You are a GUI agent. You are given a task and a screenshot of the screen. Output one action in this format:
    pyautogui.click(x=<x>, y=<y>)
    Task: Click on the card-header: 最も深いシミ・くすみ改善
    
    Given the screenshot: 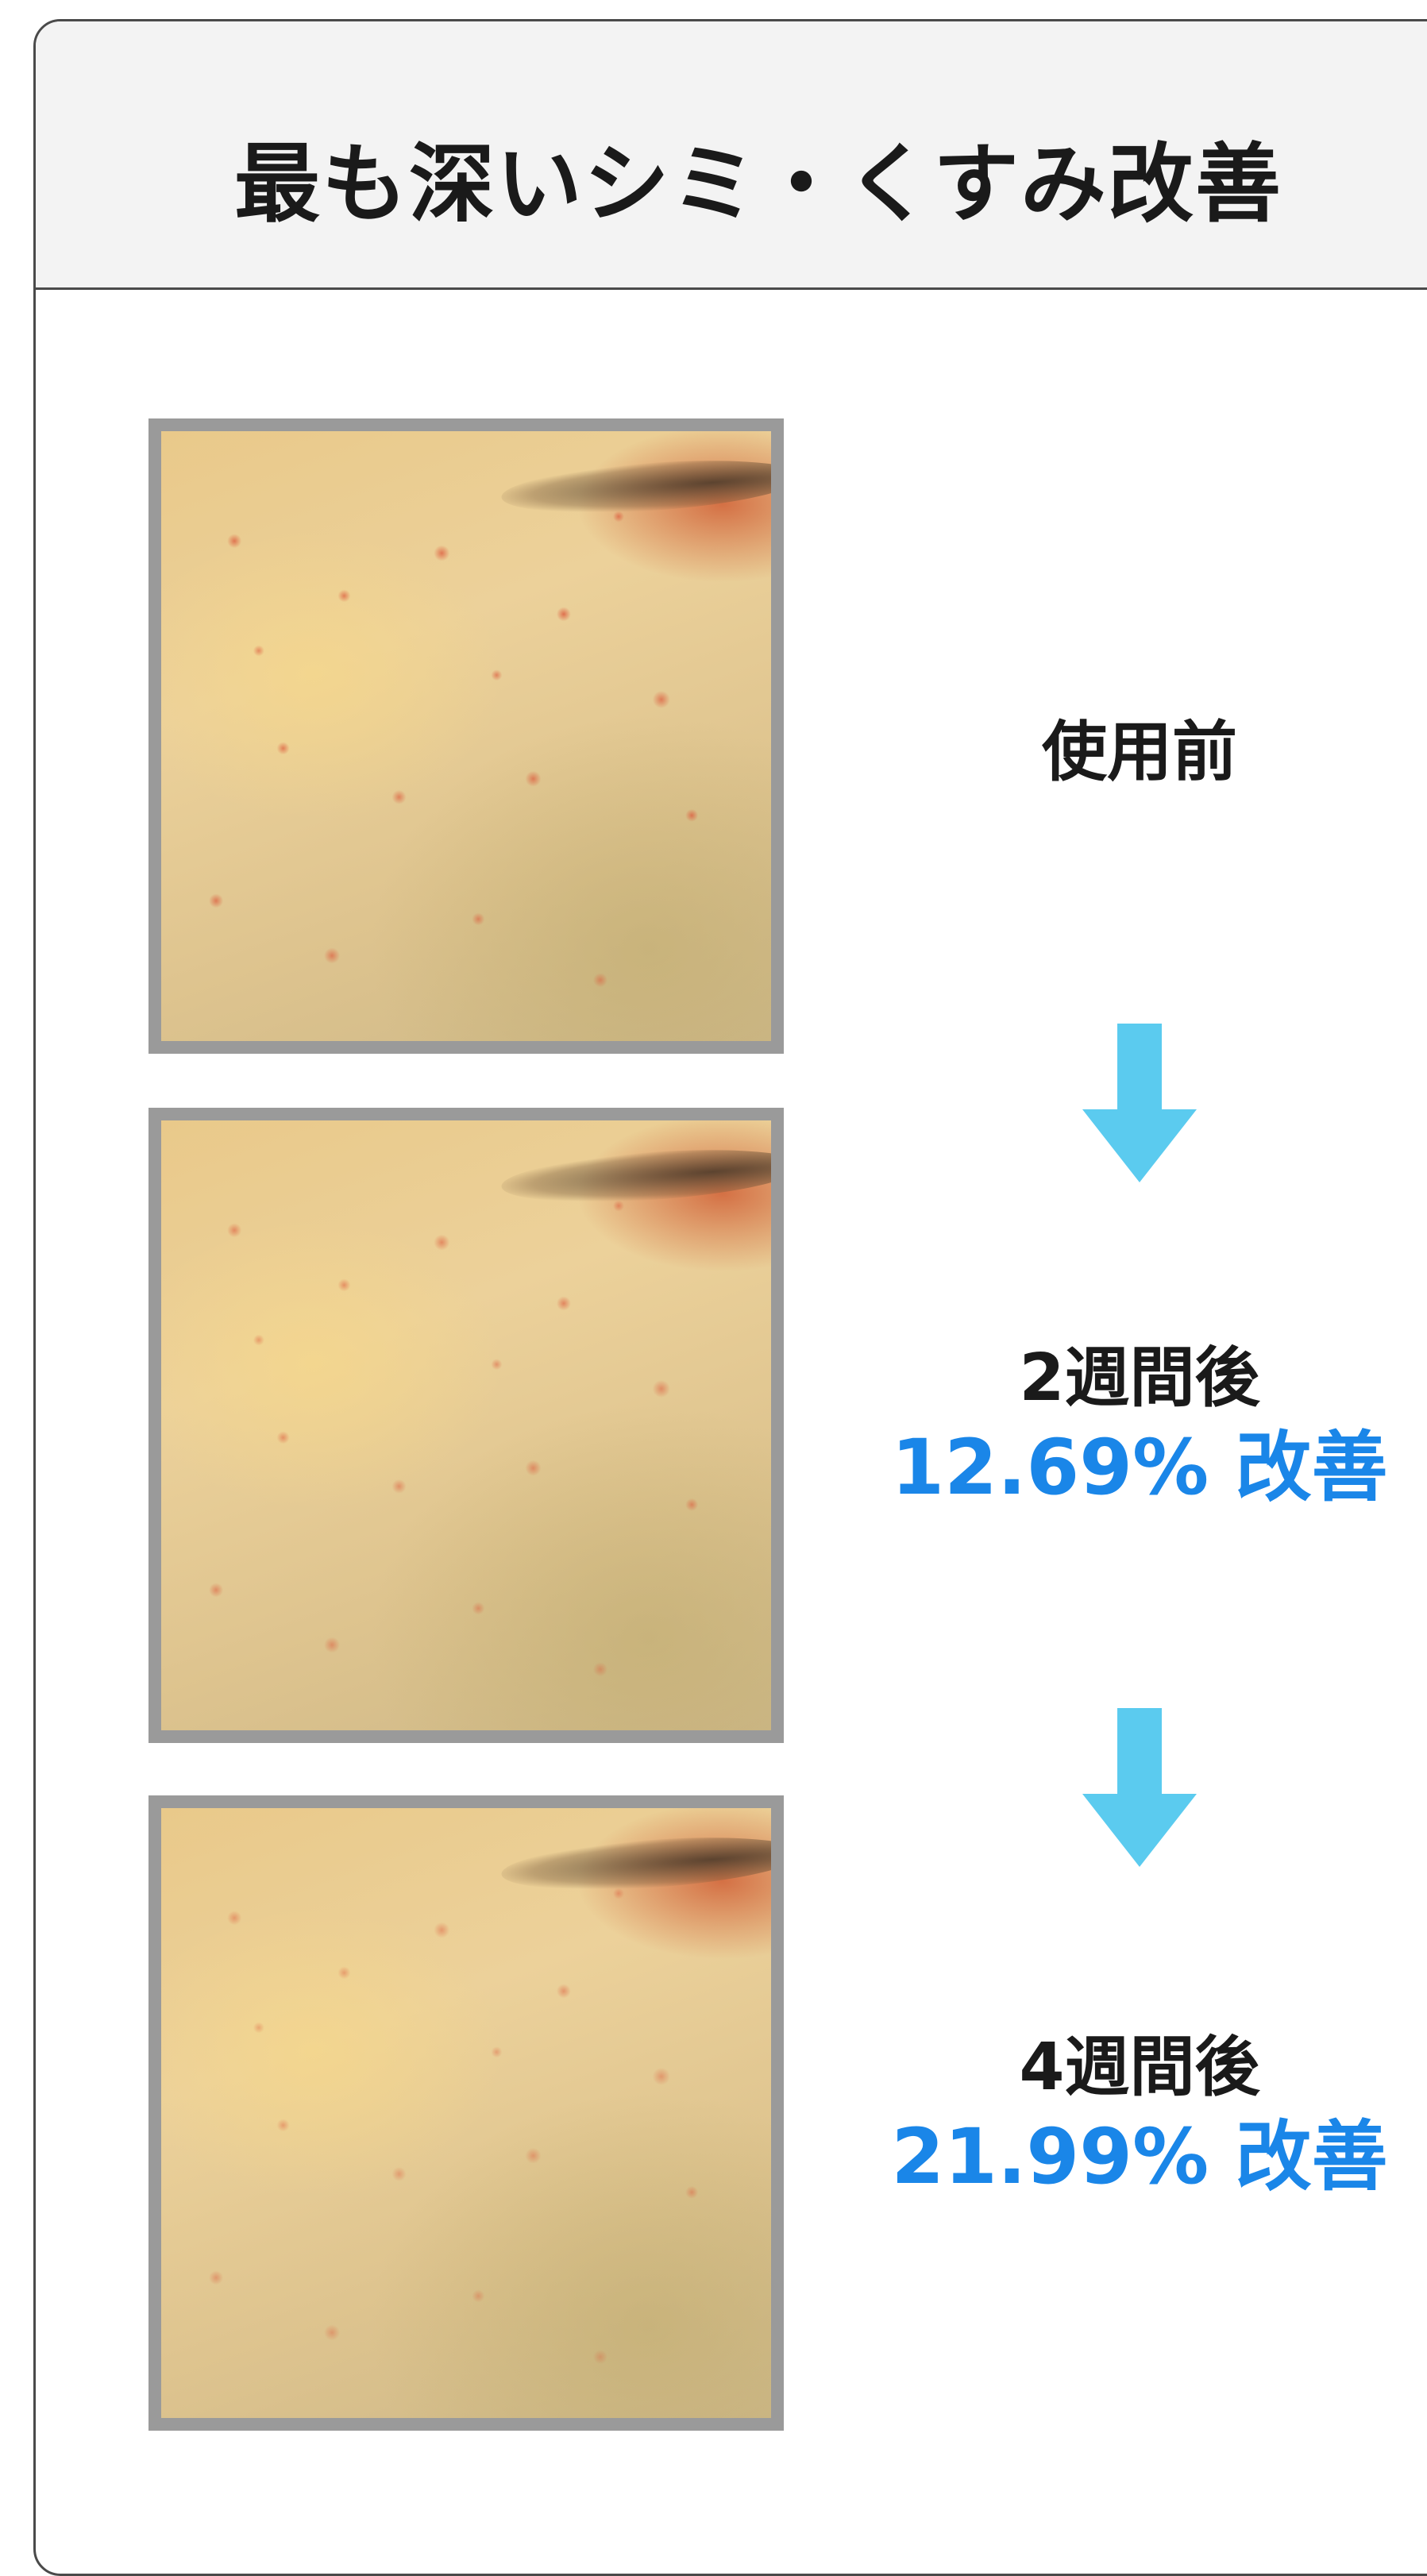 What is the action you would take?
    pyautogui.click(x=731, y=155)
    